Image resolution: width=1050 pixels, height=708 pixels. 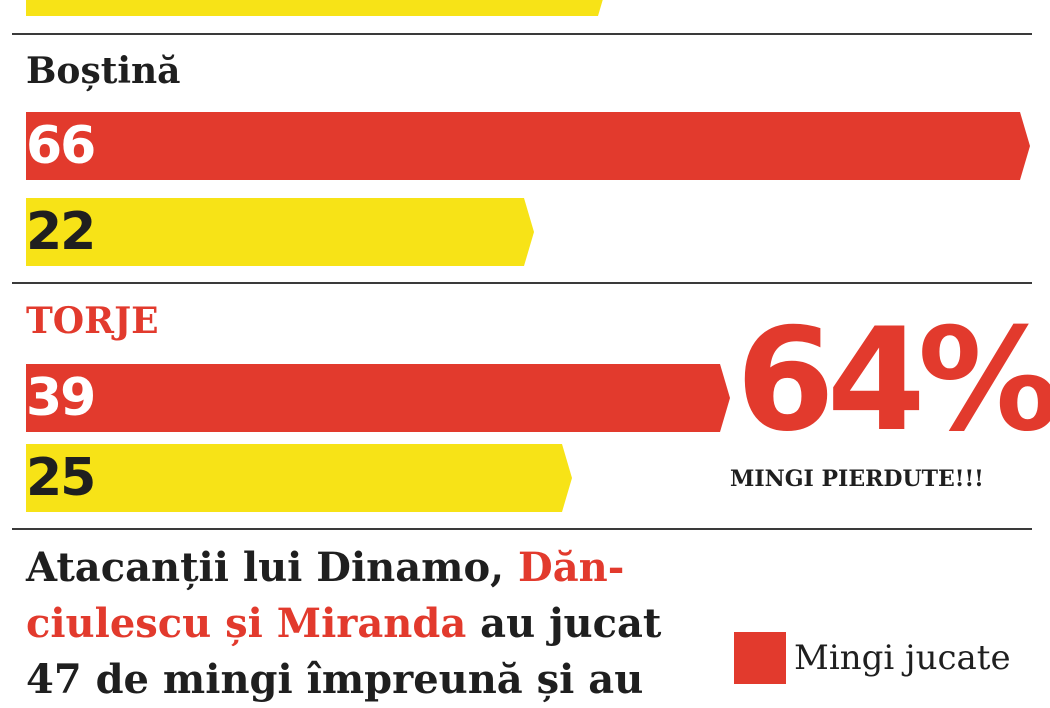 I want to click on callout-percentage: 64%, so click(x=893, y=380).